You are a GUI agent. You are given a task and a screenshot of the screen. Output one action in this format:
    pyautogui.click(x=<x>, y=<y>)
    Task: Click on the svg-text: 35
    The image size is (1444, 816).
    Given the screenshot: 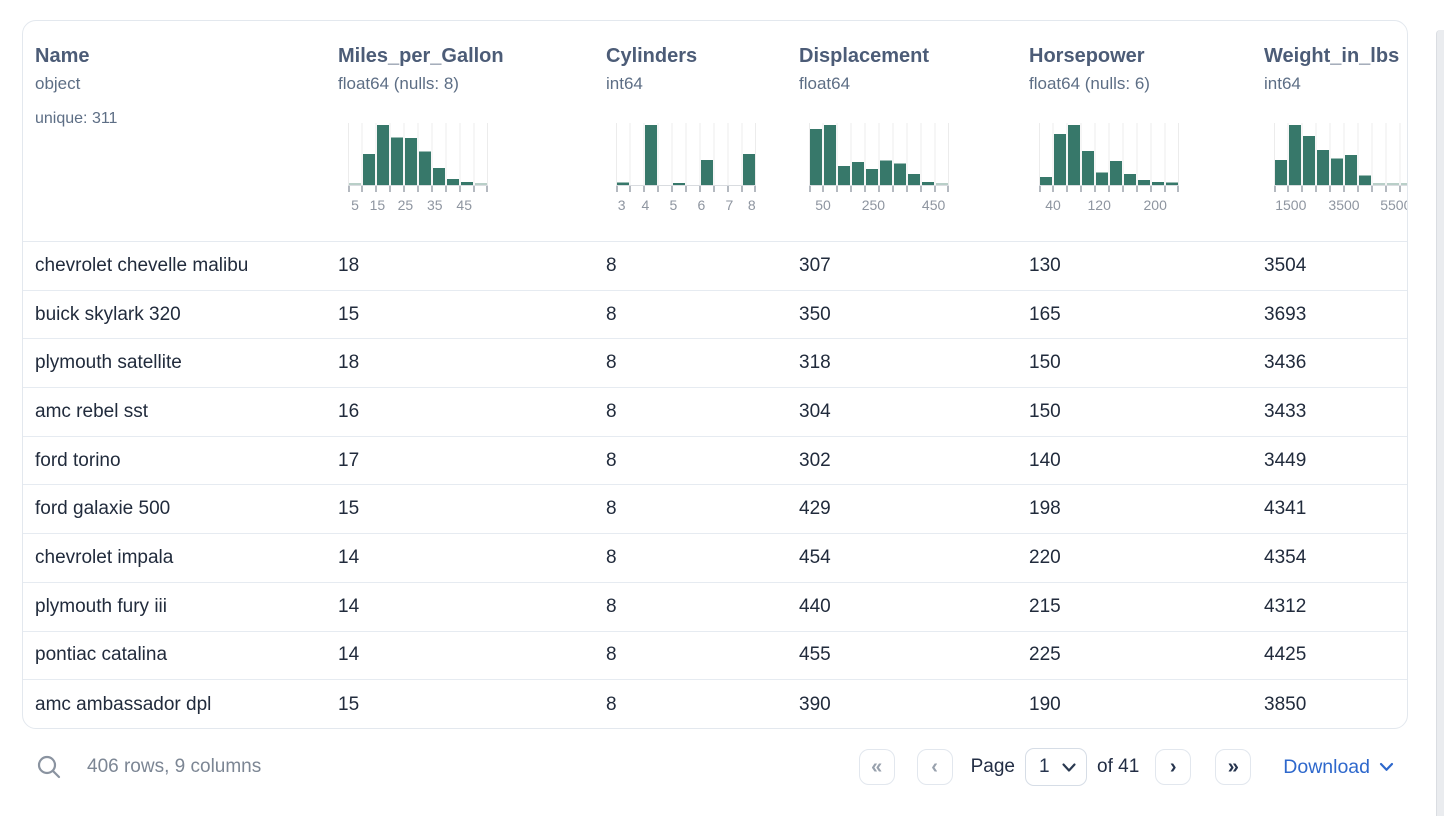 What is the action you would take?
    pyautogui.click(x=435, y=205)
    